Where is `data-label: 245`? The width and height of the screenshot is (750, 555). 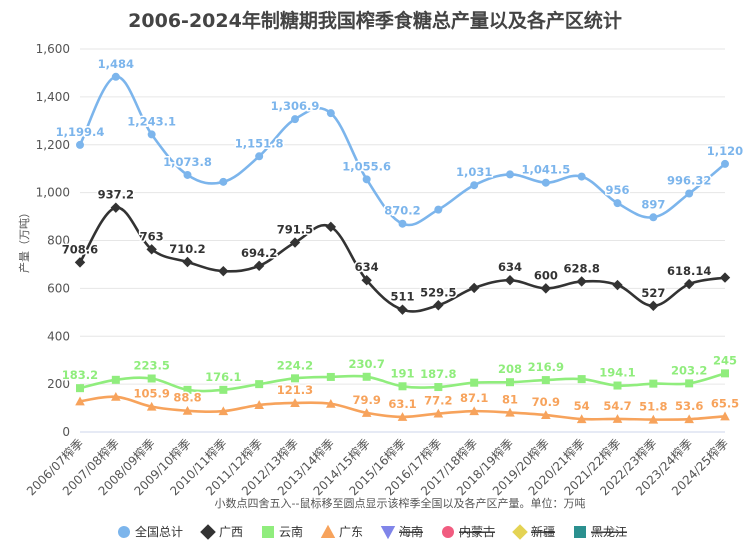
data-label: 245 is located at coordinates (725, 360).